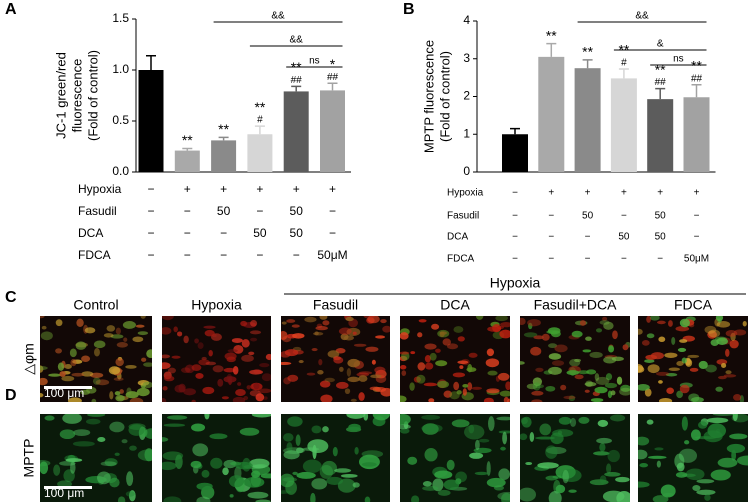  I want to click on comparison-label: &, so click(660, 44).